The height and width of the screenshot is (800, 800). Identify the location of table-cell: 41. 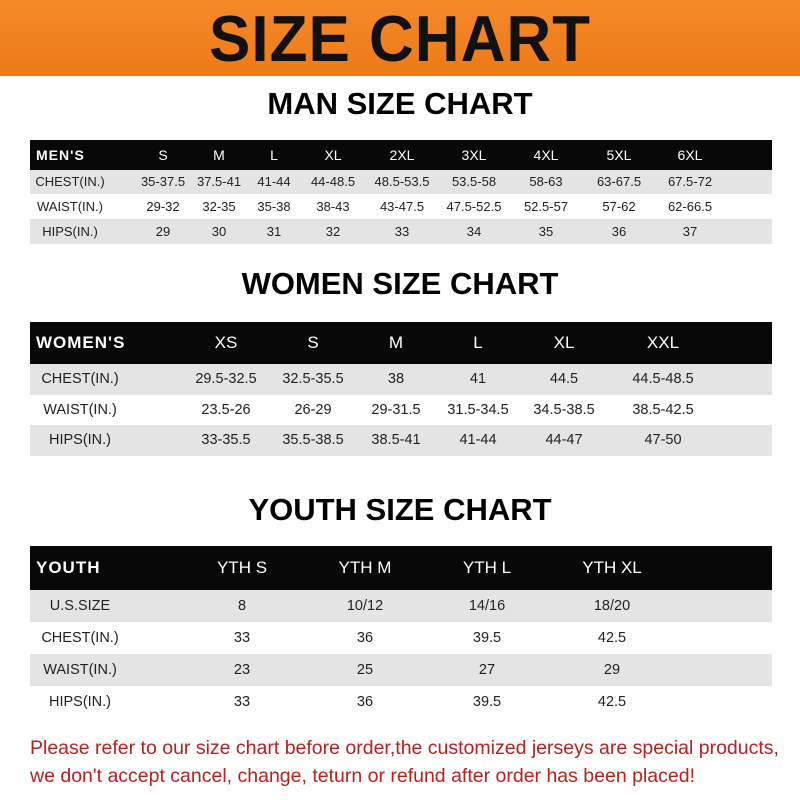
(478, 379).